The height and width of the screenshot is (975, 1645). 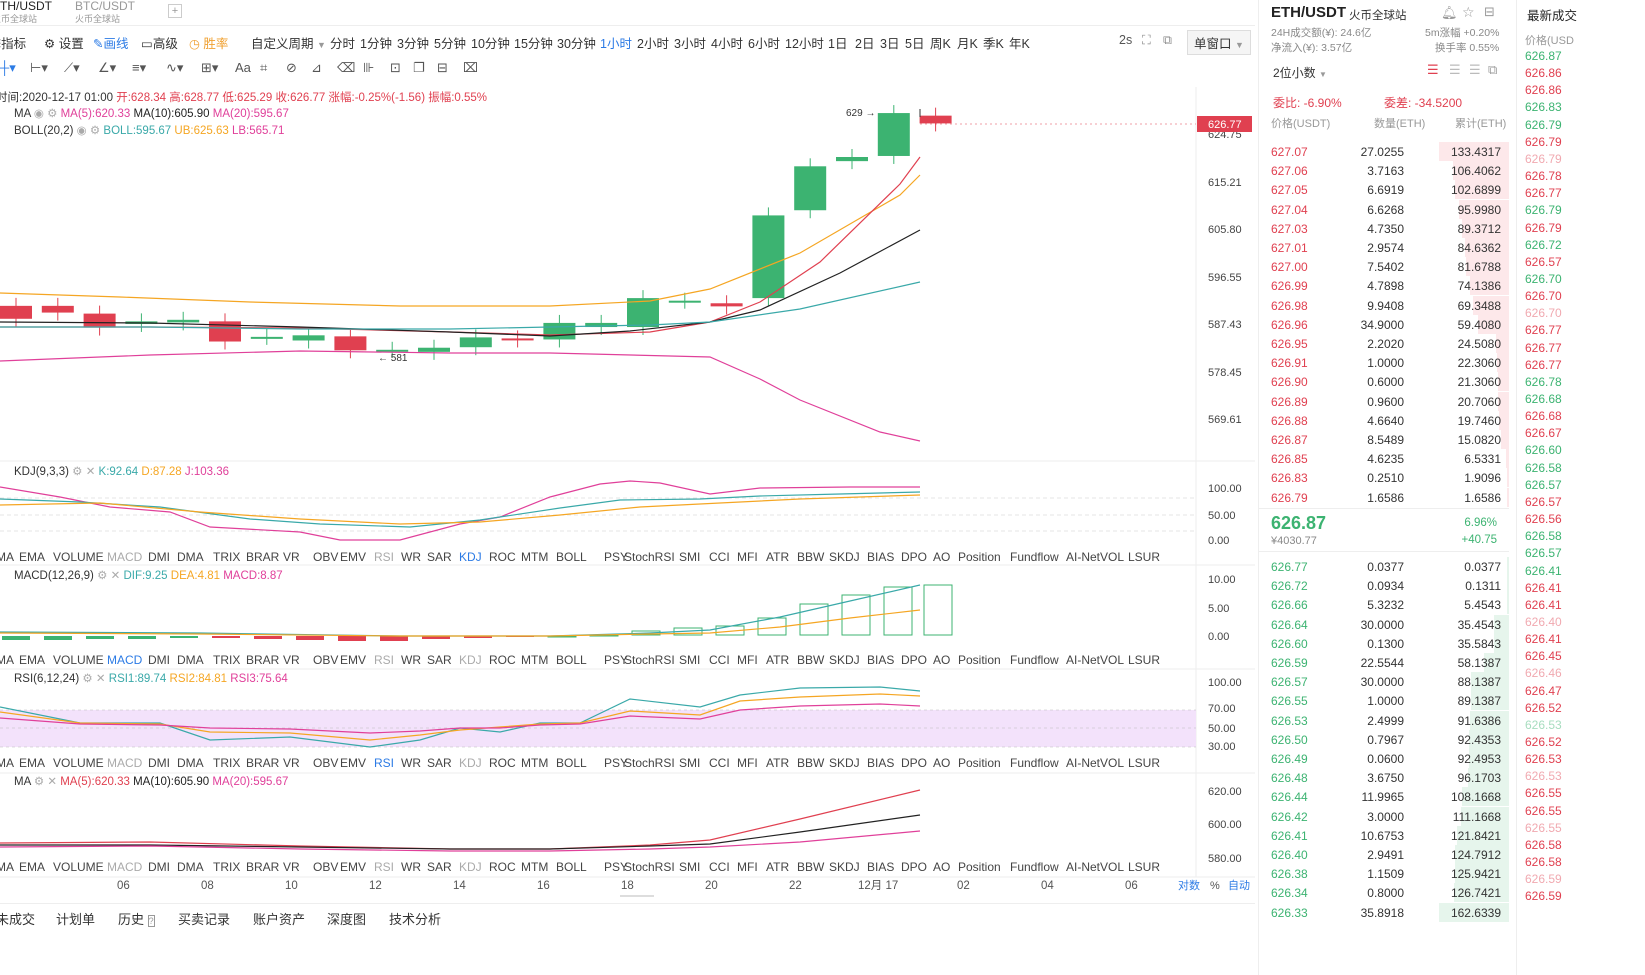 What do you see at coordinates (291, 557) in the screenshot?
I see `indicator-vr: VR` at bounding box center [291, 557].